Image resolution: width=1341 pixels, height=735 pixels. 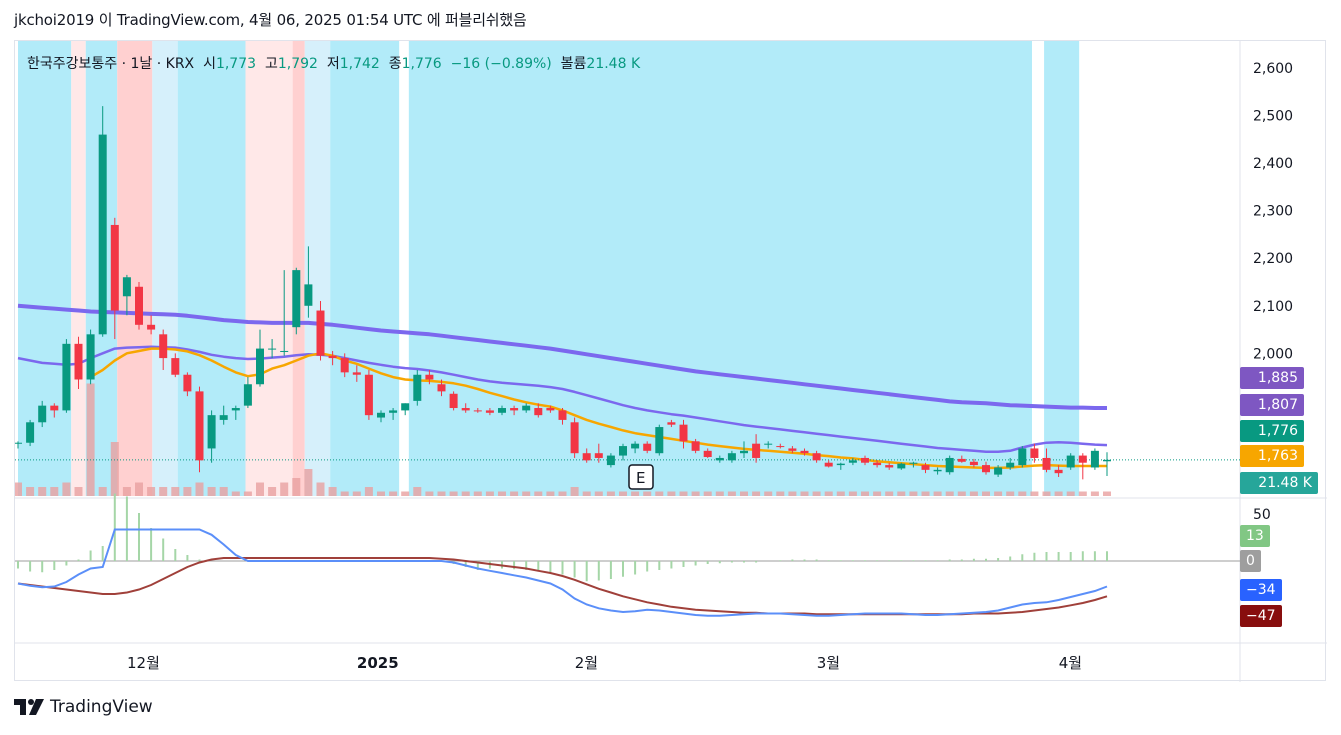 What do you see at coordinates (1250, 561) in the screenshot?
I see `zero-tag: 0` at bounding box center [1250, 561].